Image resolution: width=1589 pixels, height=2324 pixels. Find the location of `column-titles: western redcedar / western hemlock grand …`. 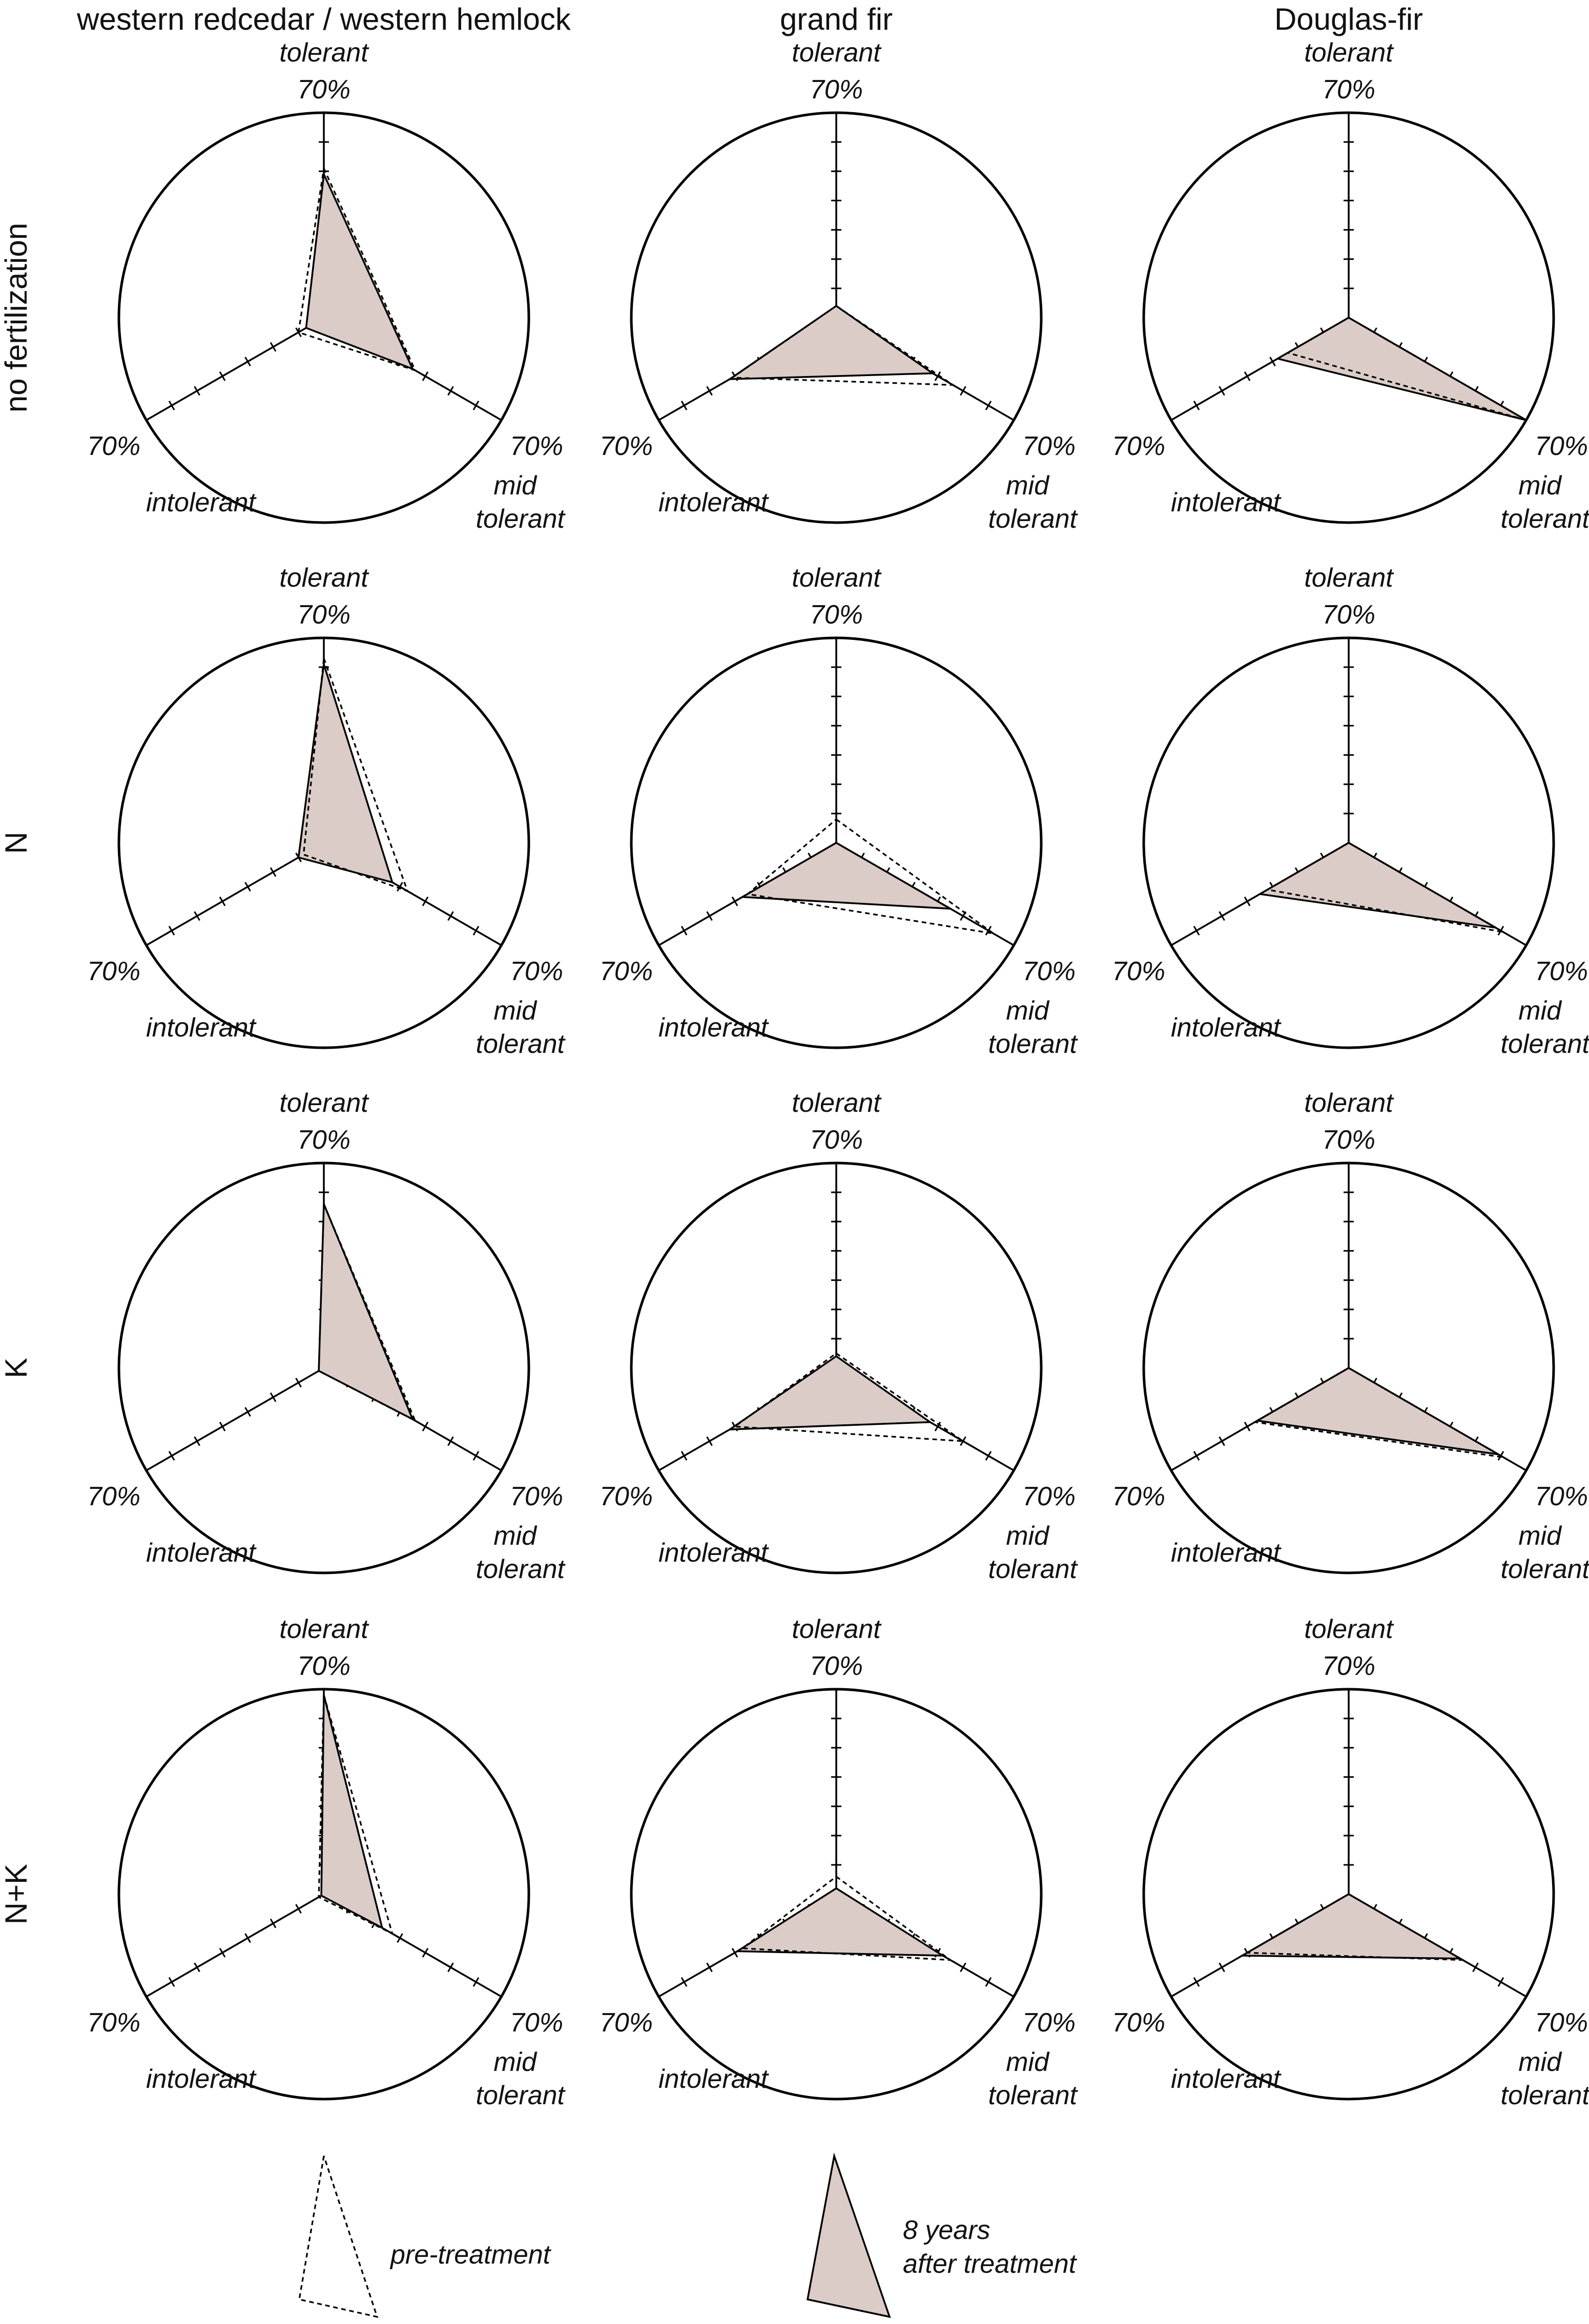

column-titles: western redcedar / western hemlock grand … is located at coordinates (750, 19).